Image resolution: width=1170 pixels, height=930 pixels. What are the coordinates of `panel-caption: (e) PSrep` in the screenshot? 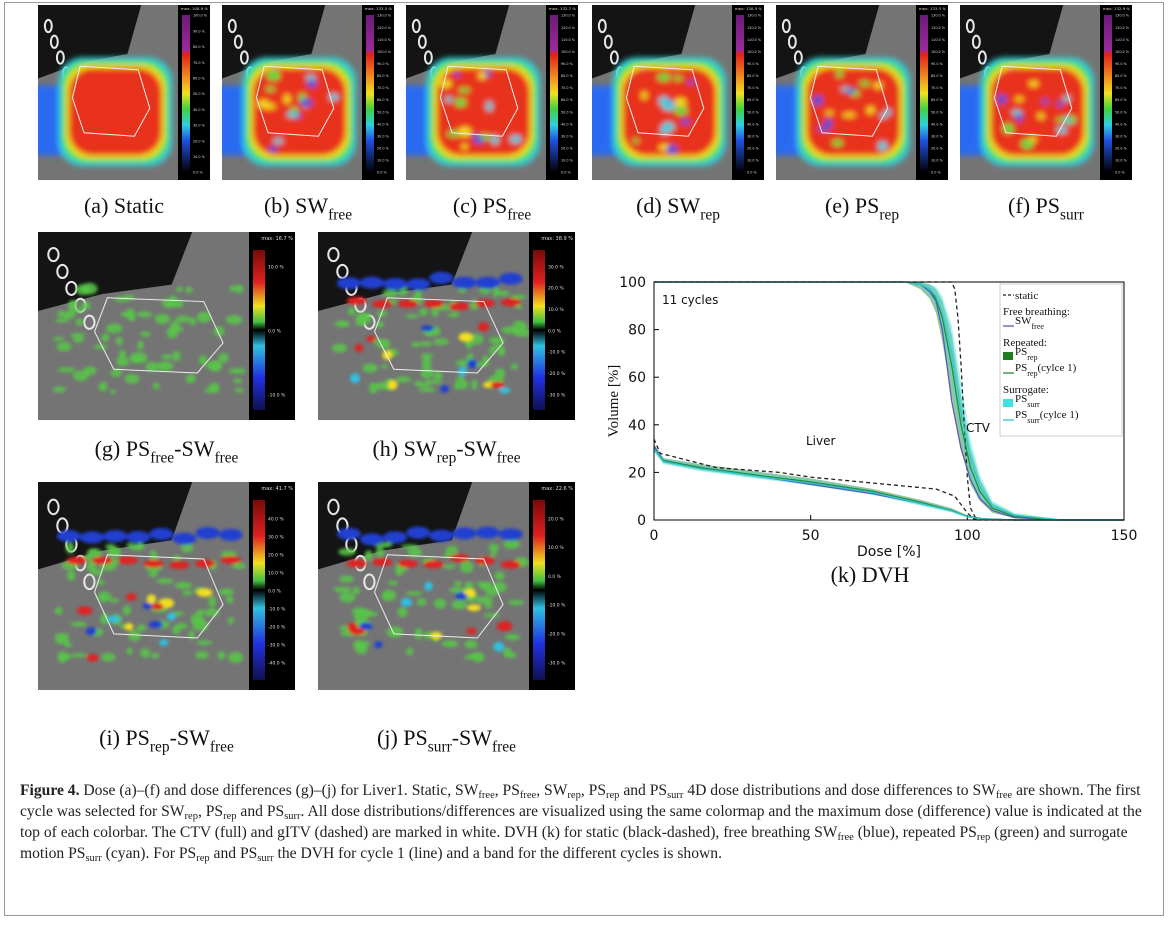 It's located at (862, 208).